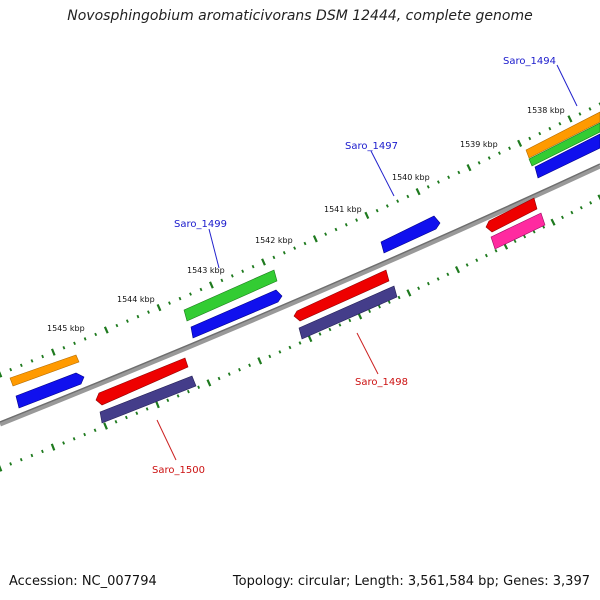 The width and height of the screenshot is (600, 600). Describe the element at coordinates (479, 144) in the screenshot. I see `ruler-label-1539: 1539 kbp` at that location.